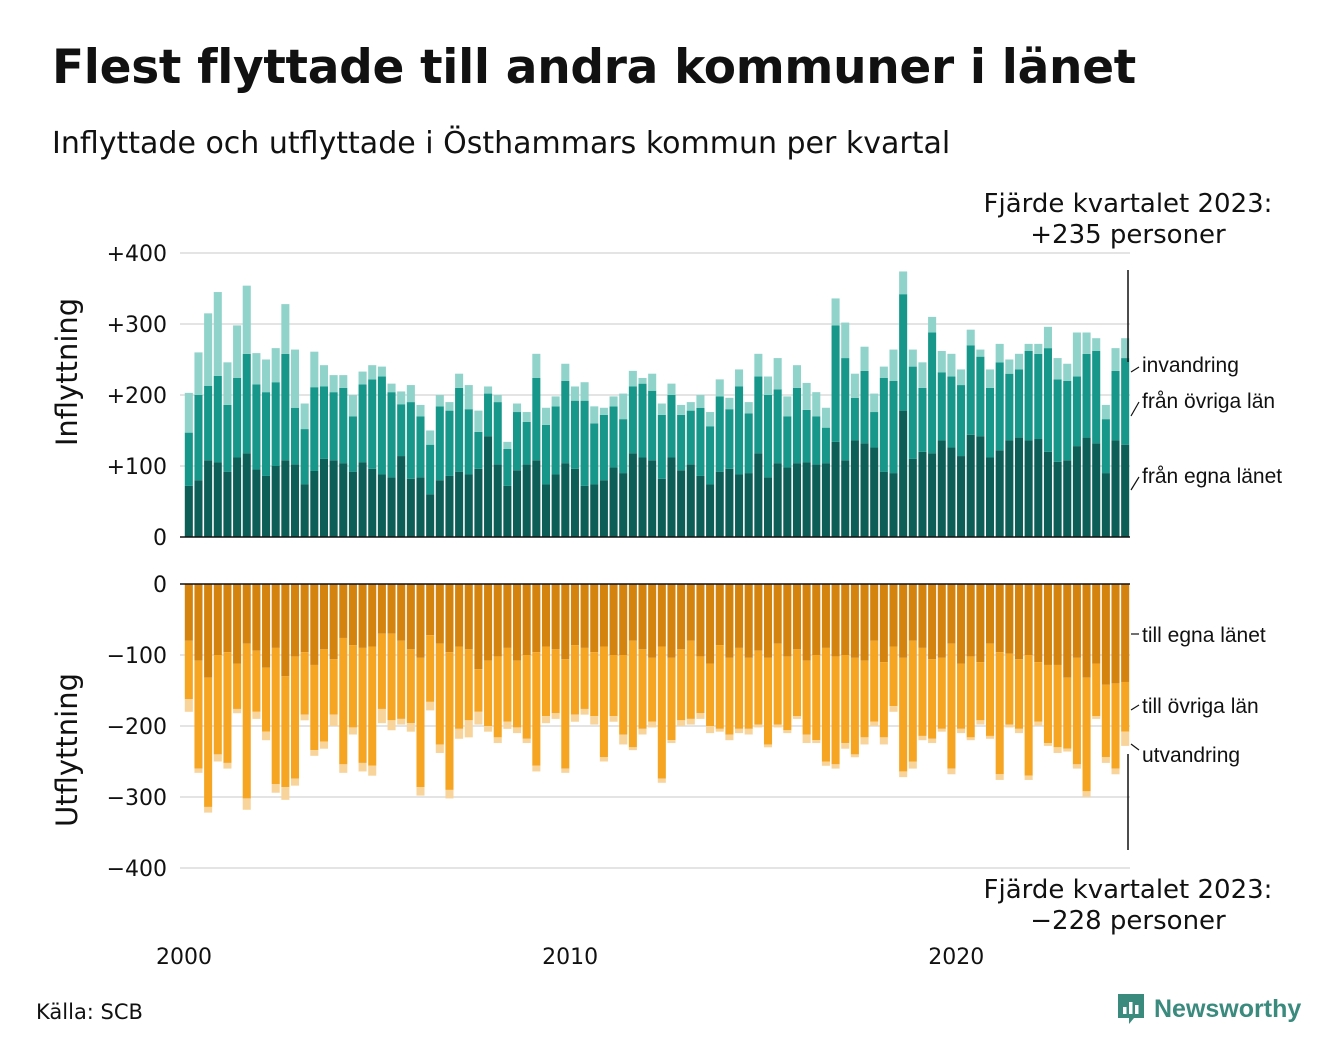 The image size is (1340, 1060). I want to click on out-ytick-label: −400, so click(137, 869).